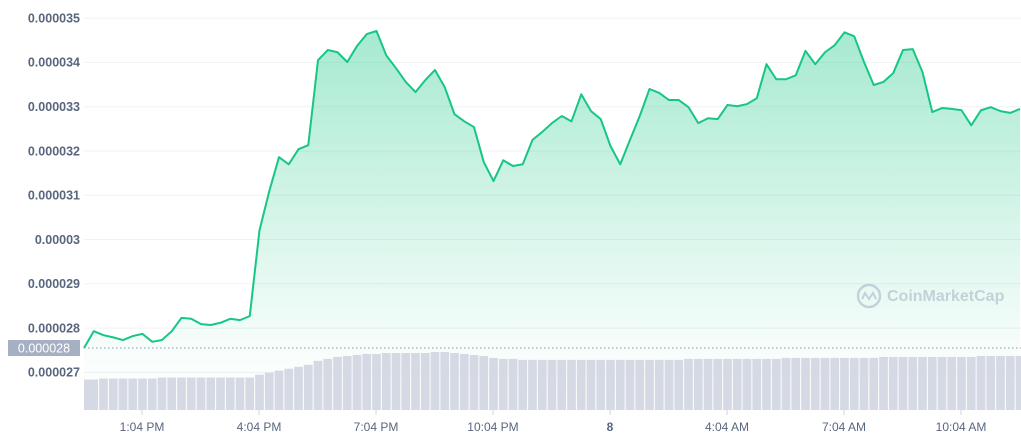  I want to click on reference-label-box, so click(44, 348).